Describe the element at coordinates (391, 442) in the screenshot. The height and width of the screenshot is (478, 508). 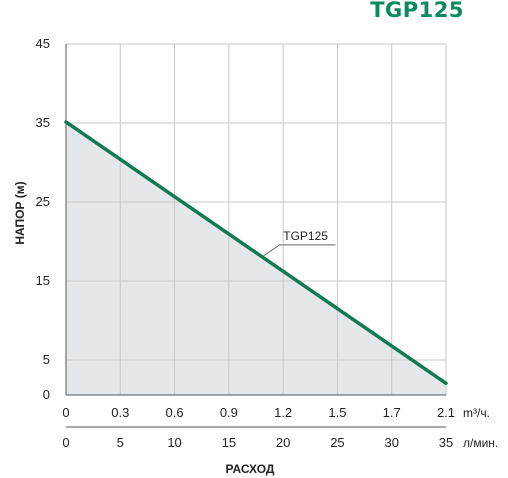
I see `x-tick-label: 30` at that location.